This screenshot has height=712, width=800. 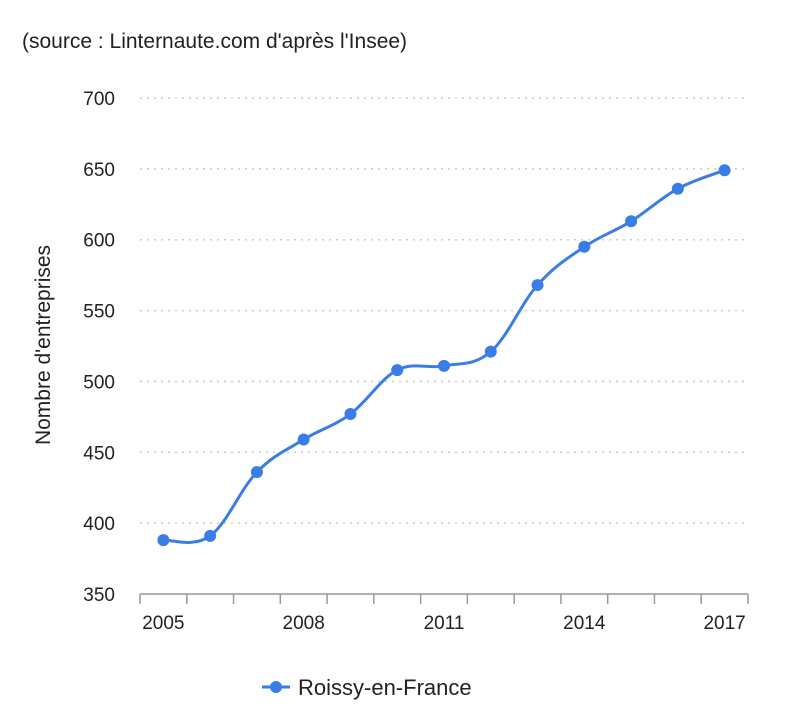 What do you see at coordinates (99, 170) in the screenshot?
I see `y-tick-label-650: 650` at bounding box center [99, 170].